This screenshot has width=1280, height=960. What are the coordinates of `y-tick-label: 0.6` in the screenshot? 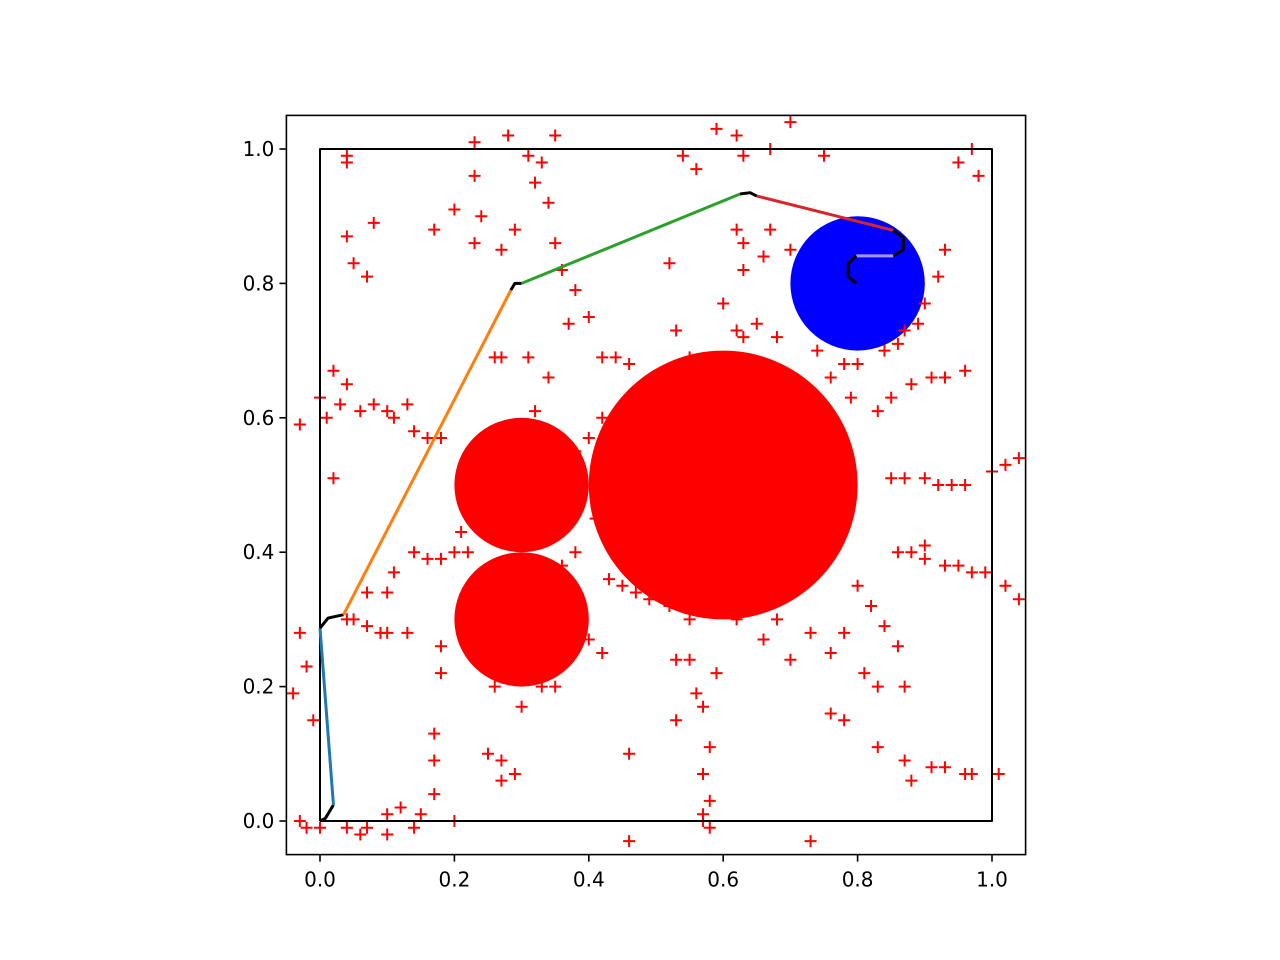 It's located at (259, 418).